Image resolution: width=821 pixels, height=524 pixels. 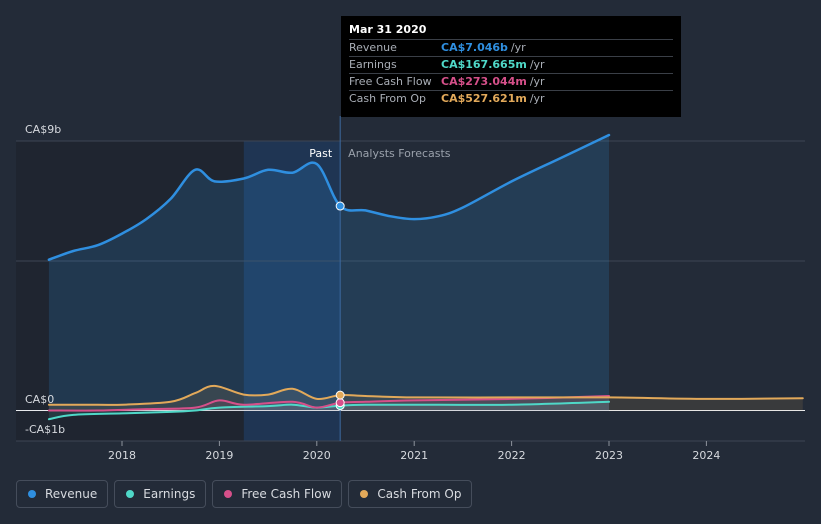 I want to click on fcf-marker, so click(x=340, y=403).